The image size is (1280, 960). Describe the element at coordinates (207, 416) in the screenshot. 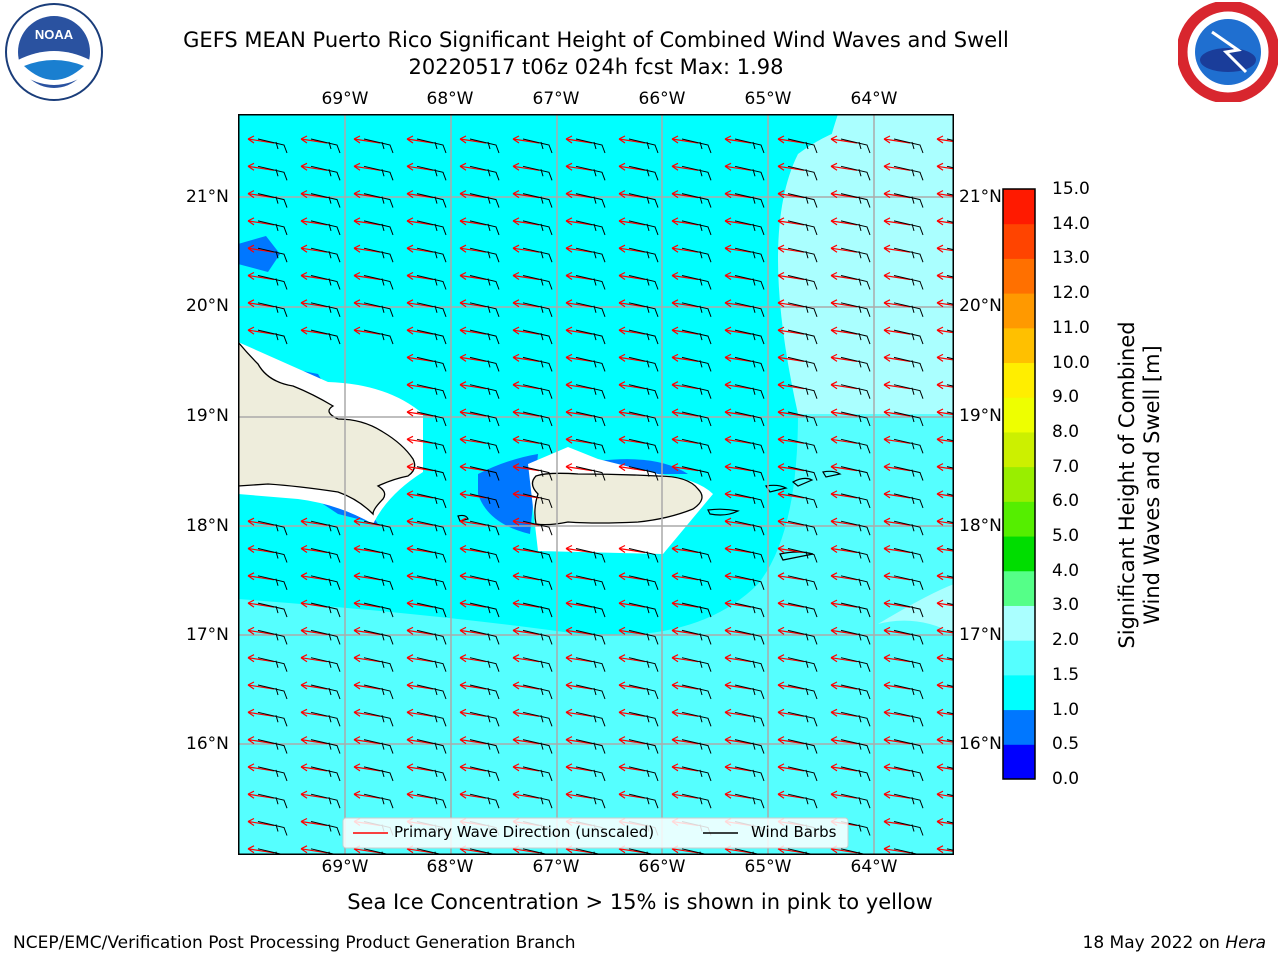

I see `lat-label-left: 19°N` at that location.